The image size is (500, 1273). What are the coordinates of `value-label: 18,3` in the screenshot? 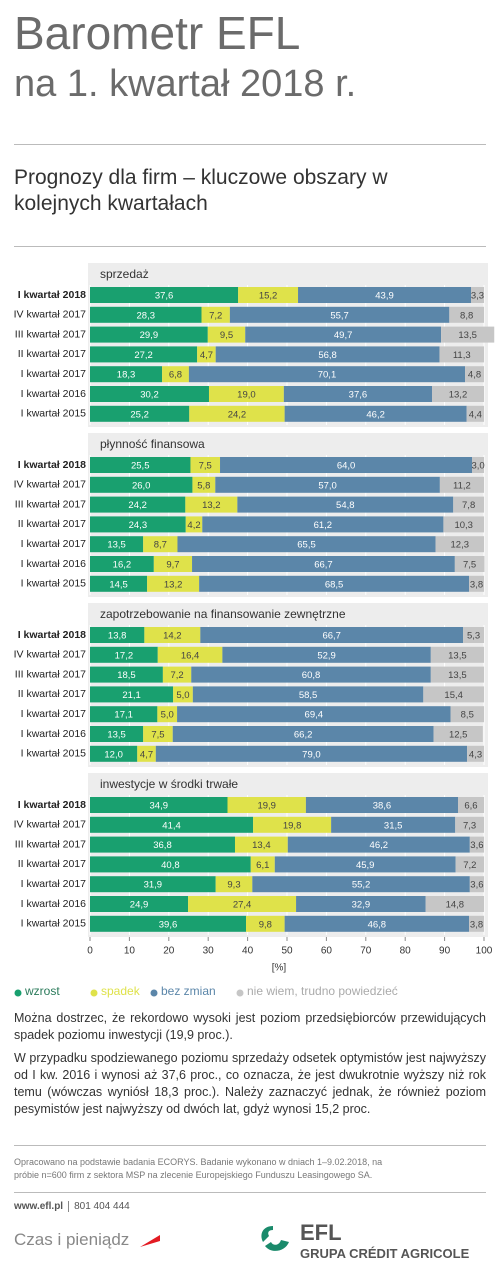 It's located at (126, 375).